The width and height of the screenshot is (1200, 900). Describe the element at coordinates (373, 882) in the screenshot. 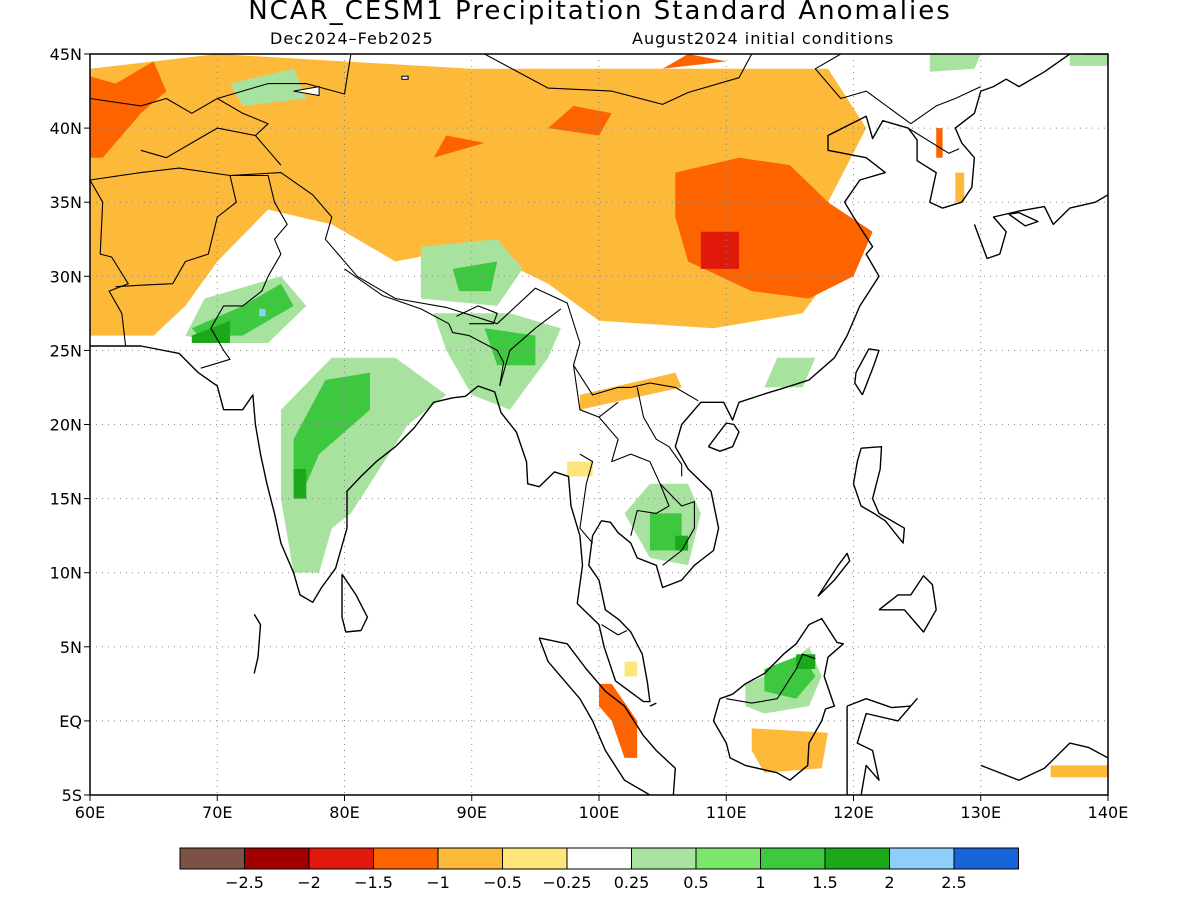

I see `legend-label: −1.5` at that location.